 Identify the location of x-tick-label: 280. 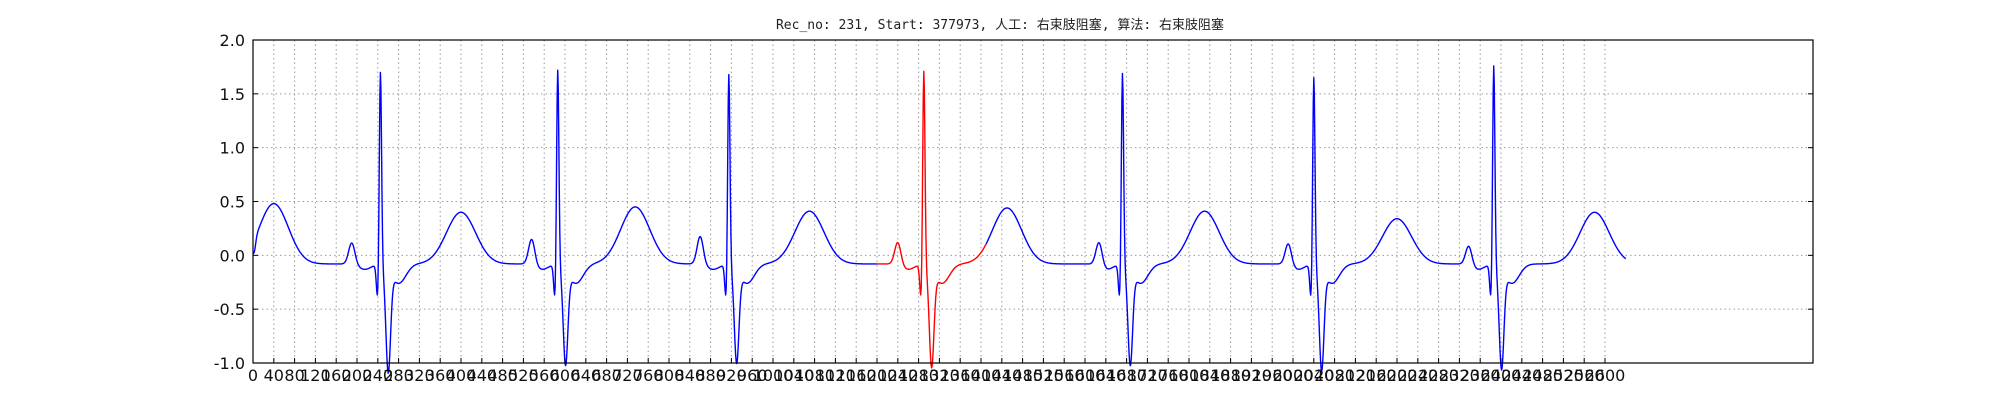
(398, 375).